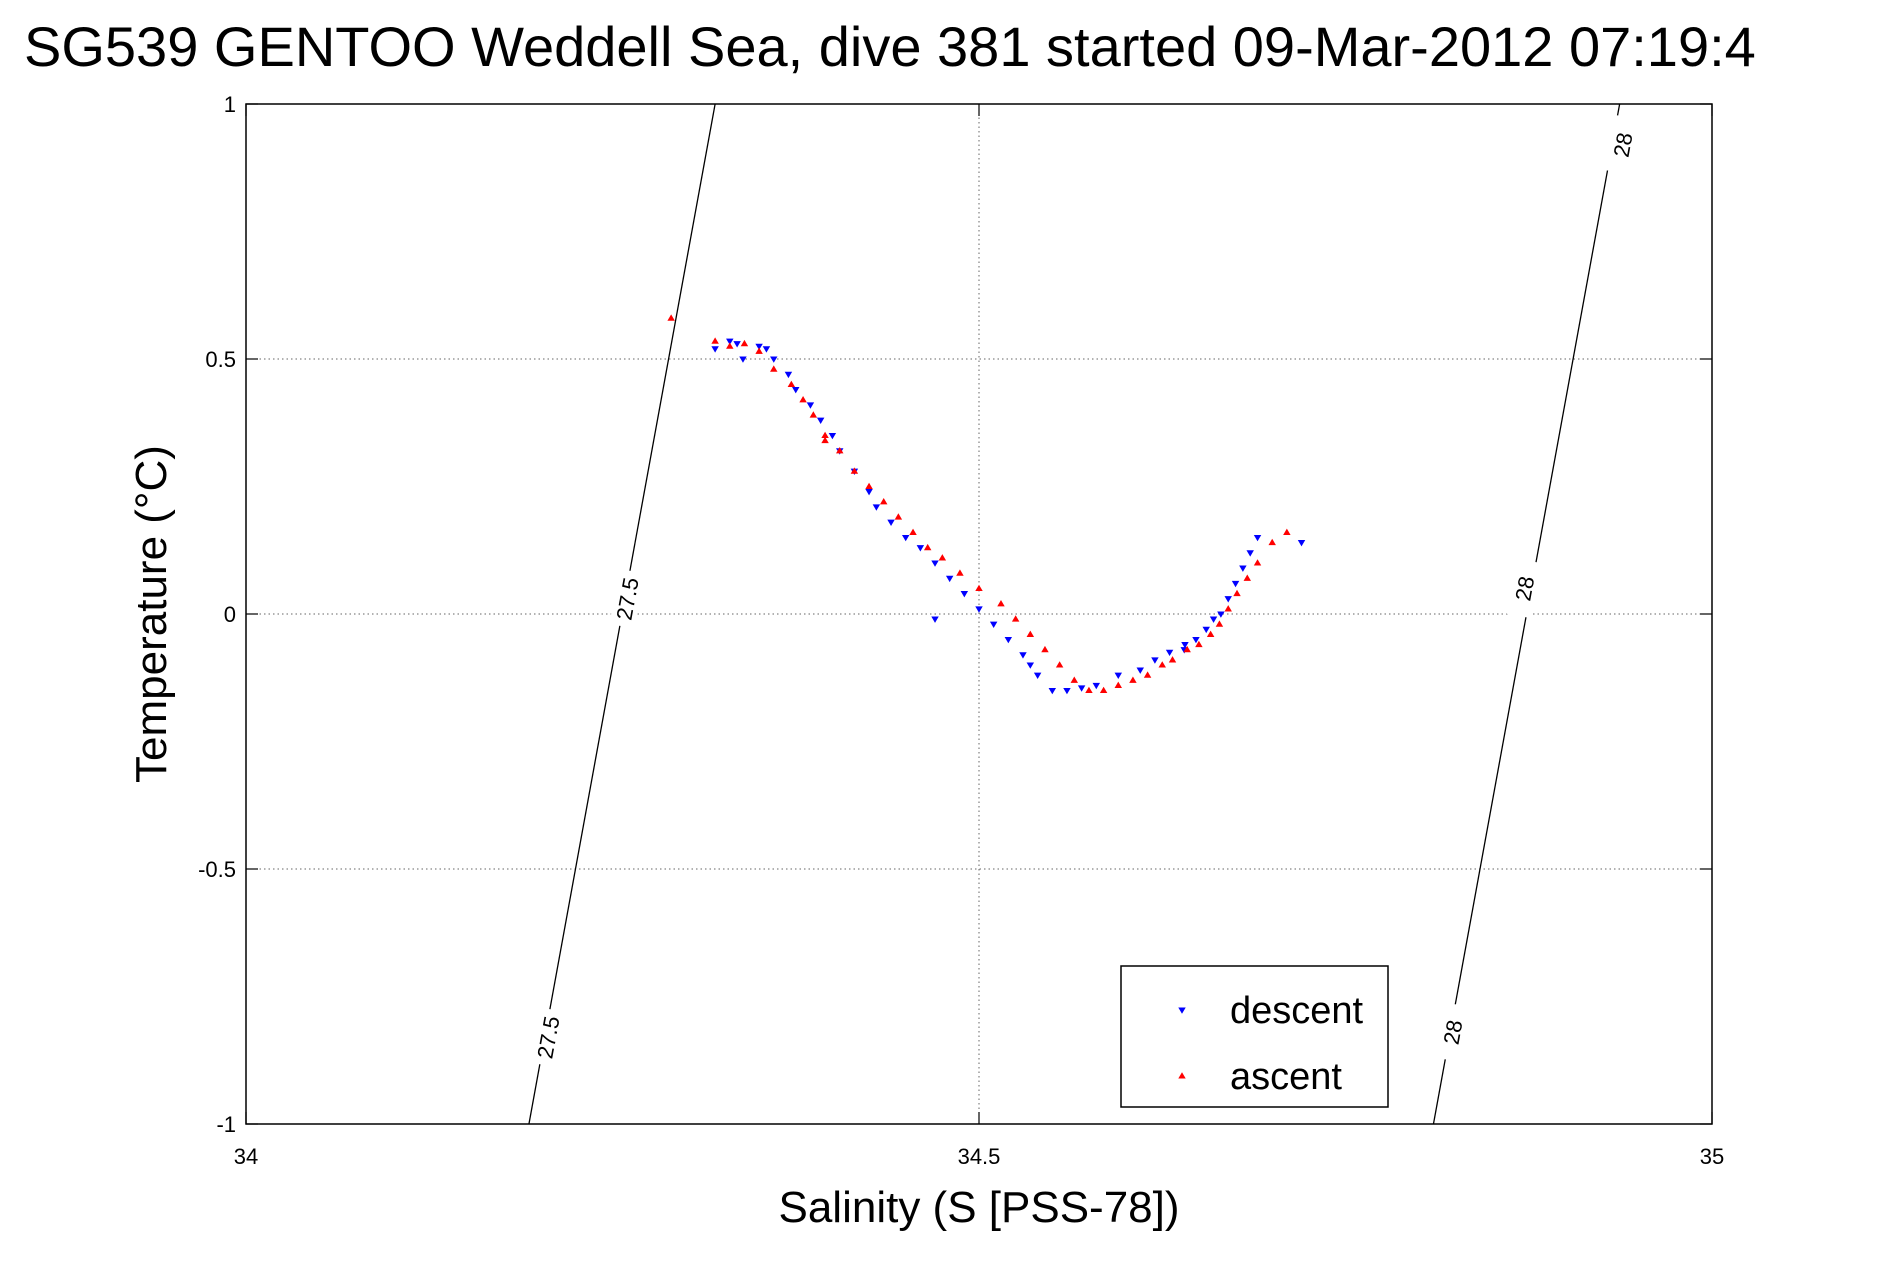 The image size is (1891, 1262). Describe the element at coordinates (979, 1156) in the screenshot. I see `x-tick-label: 34.5` at that location.